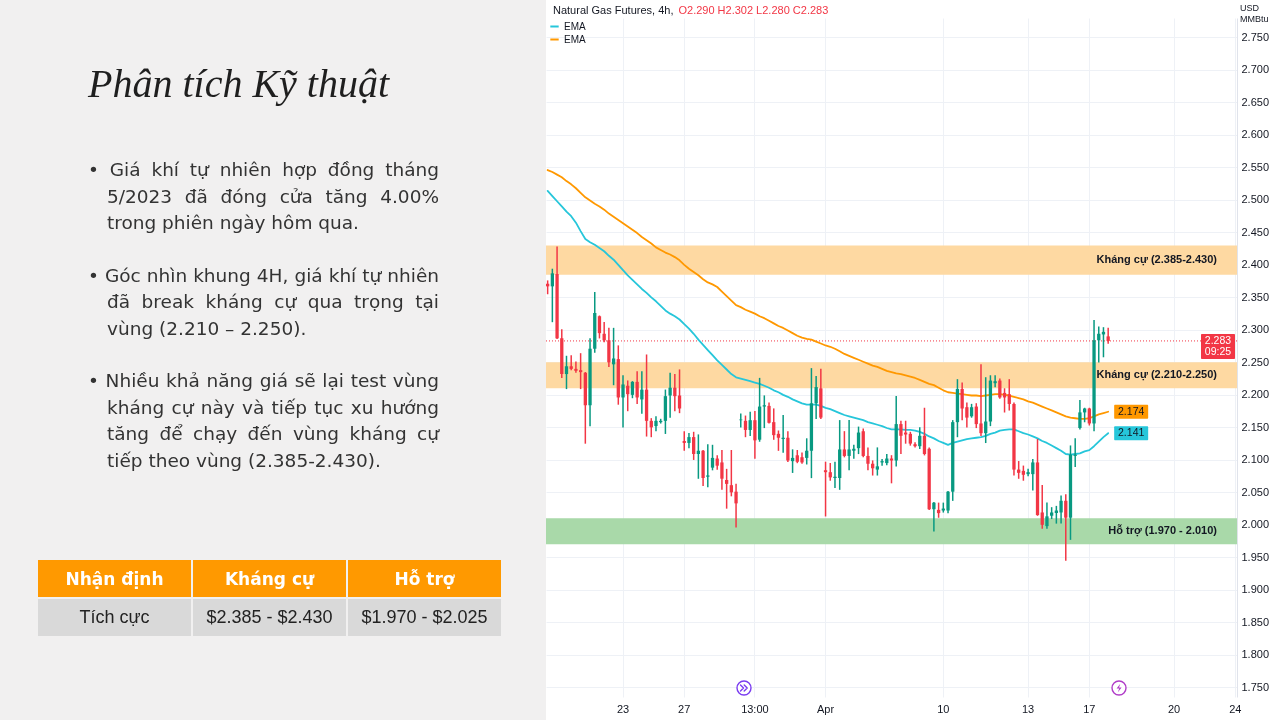  I want to click on y-axis-title: USD MMBtu, so click(1255, 14).